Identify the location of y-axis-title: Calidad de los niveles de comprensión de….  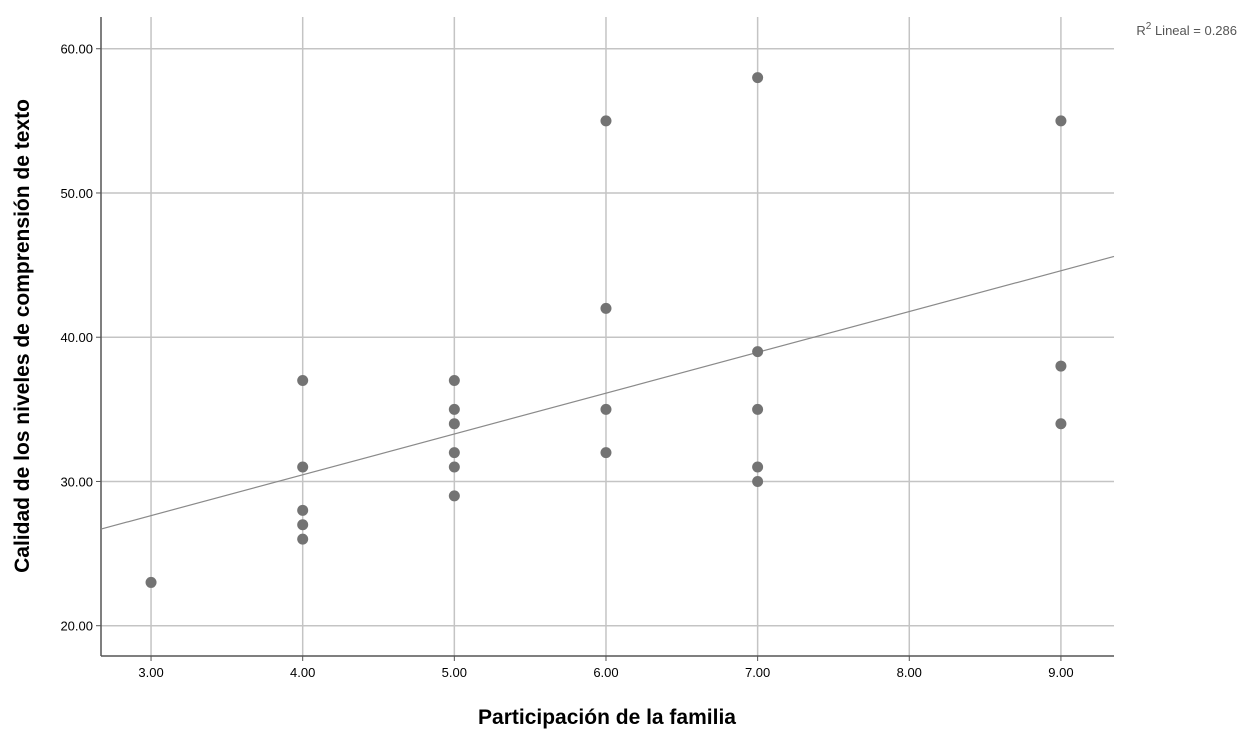
(22, 336).